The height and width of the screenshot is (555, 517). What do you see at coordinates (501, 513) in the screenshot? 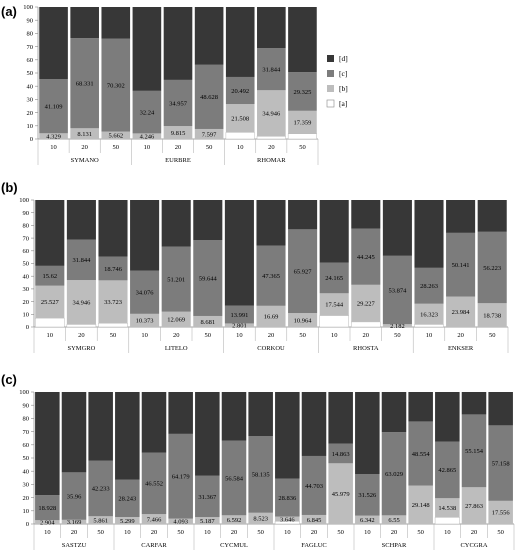
I see `data-label-b: 17.556` at bounding box center [501, 513].